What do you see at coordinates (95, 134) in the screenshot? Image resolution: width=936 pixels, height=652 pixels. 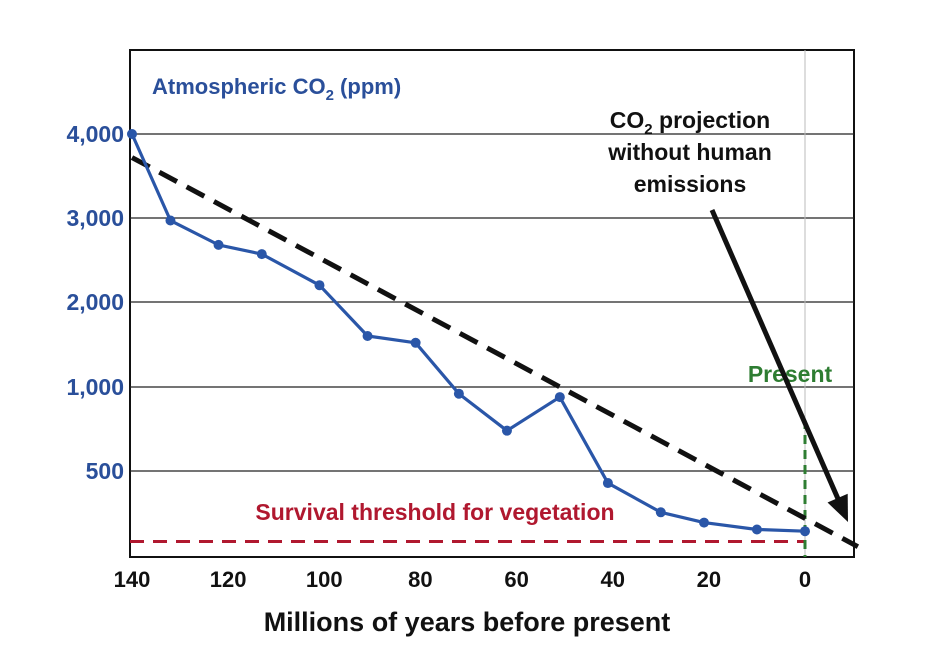 I see `y-tick-label-0: 4,000` at bounding box center [95, 134].